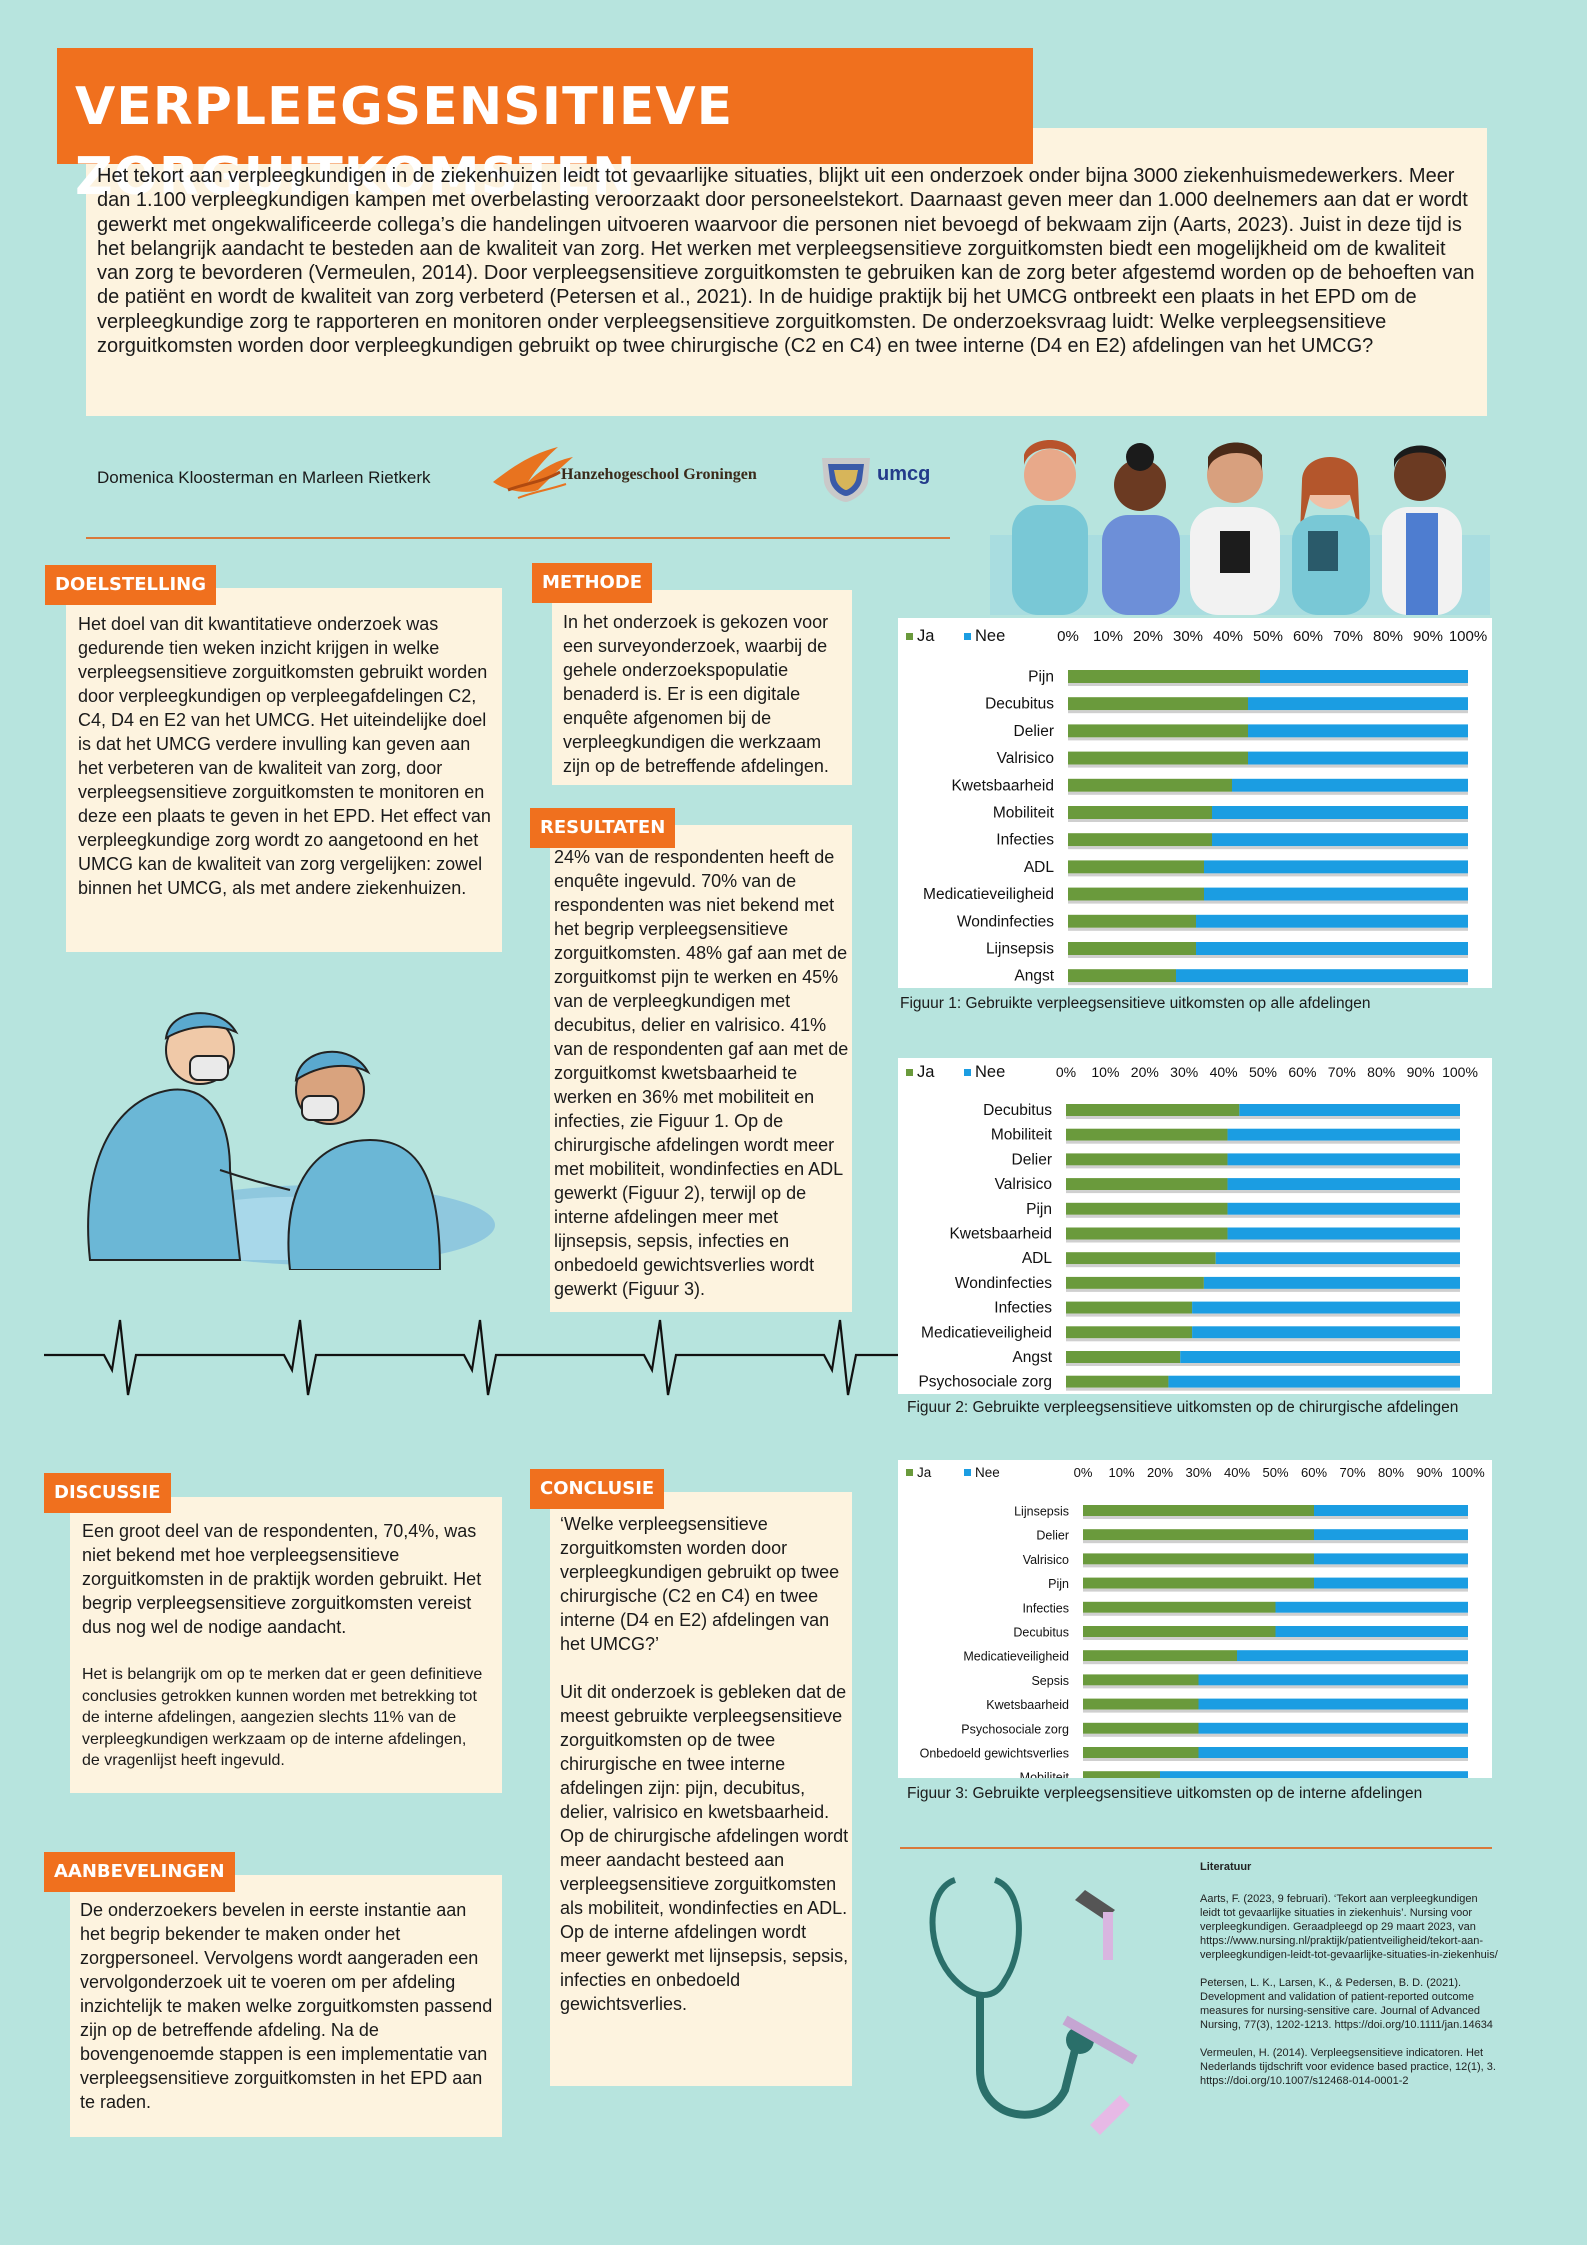 The height and width of the screenshot is (2245, 1587). Describe the element at coordinates (701, 1789) in the screenshot. I see `conclusie-box` at that location.